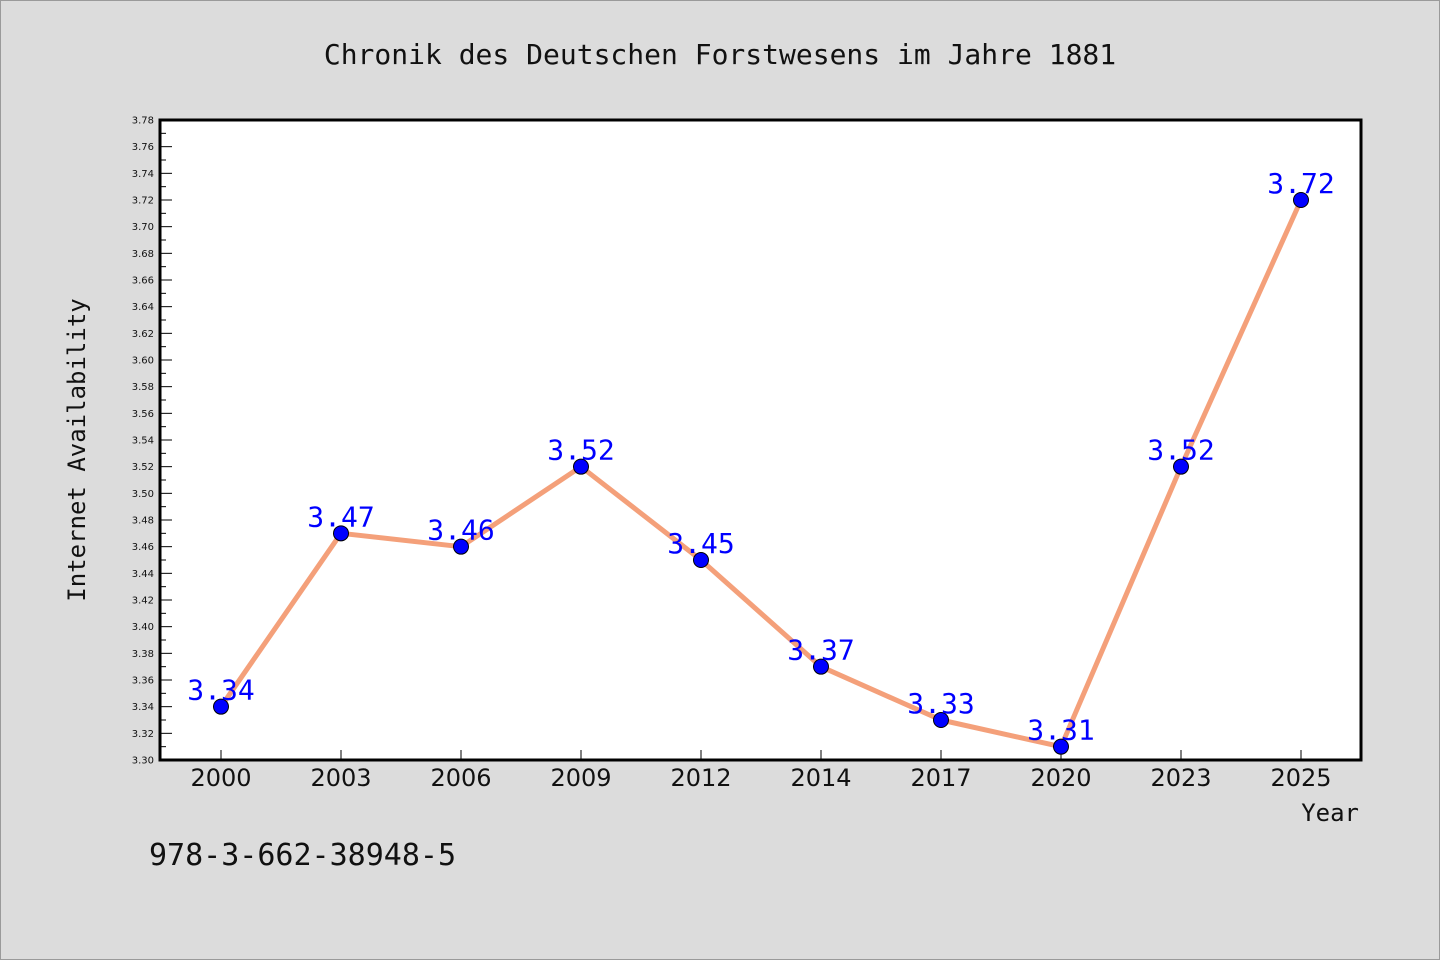 Image resolution: width=1440 pixels, height=960 pixels. What do you see at coordinates (143, 441) in the screenshot?
I see `y-tick-label: 3.54` at bounding box center [143, 441].